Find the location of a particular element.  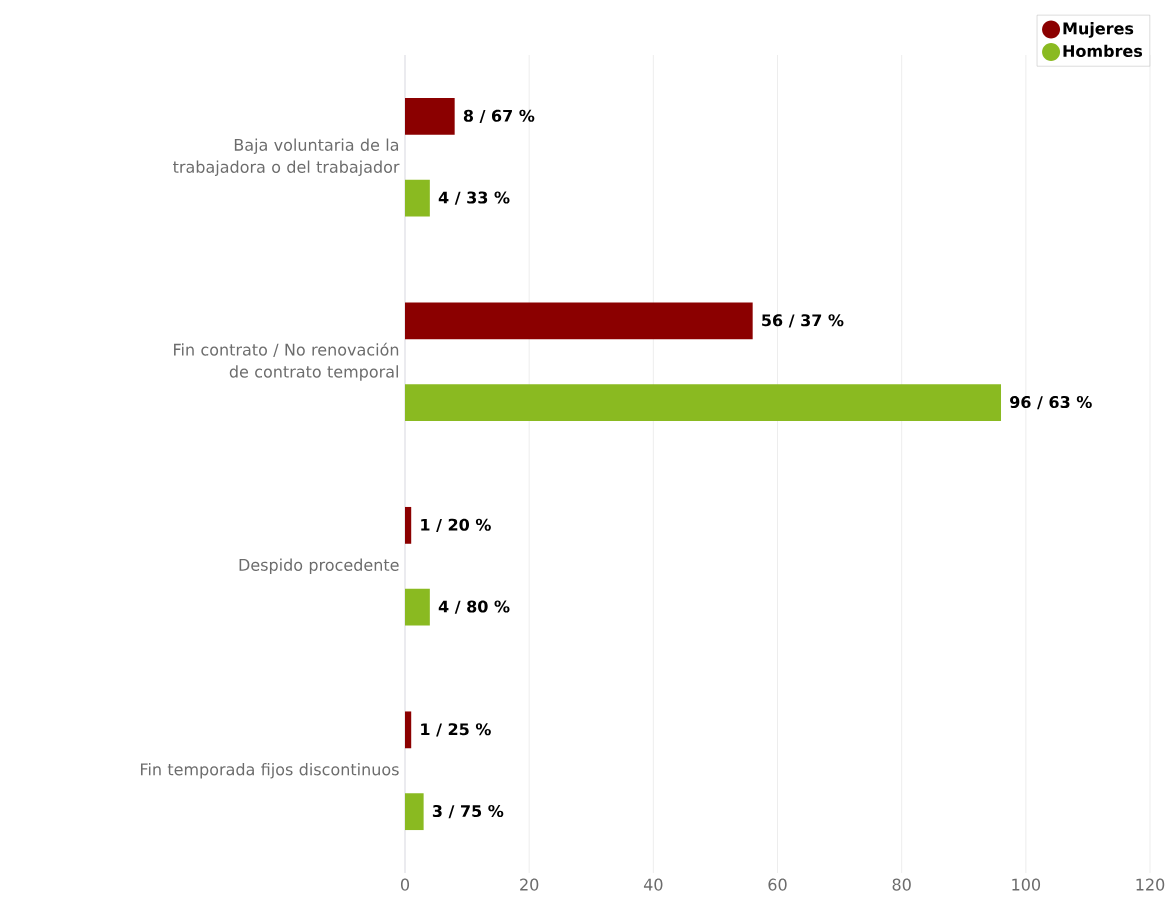

x-tick-label: 0 is located at coordinates (405, 884).